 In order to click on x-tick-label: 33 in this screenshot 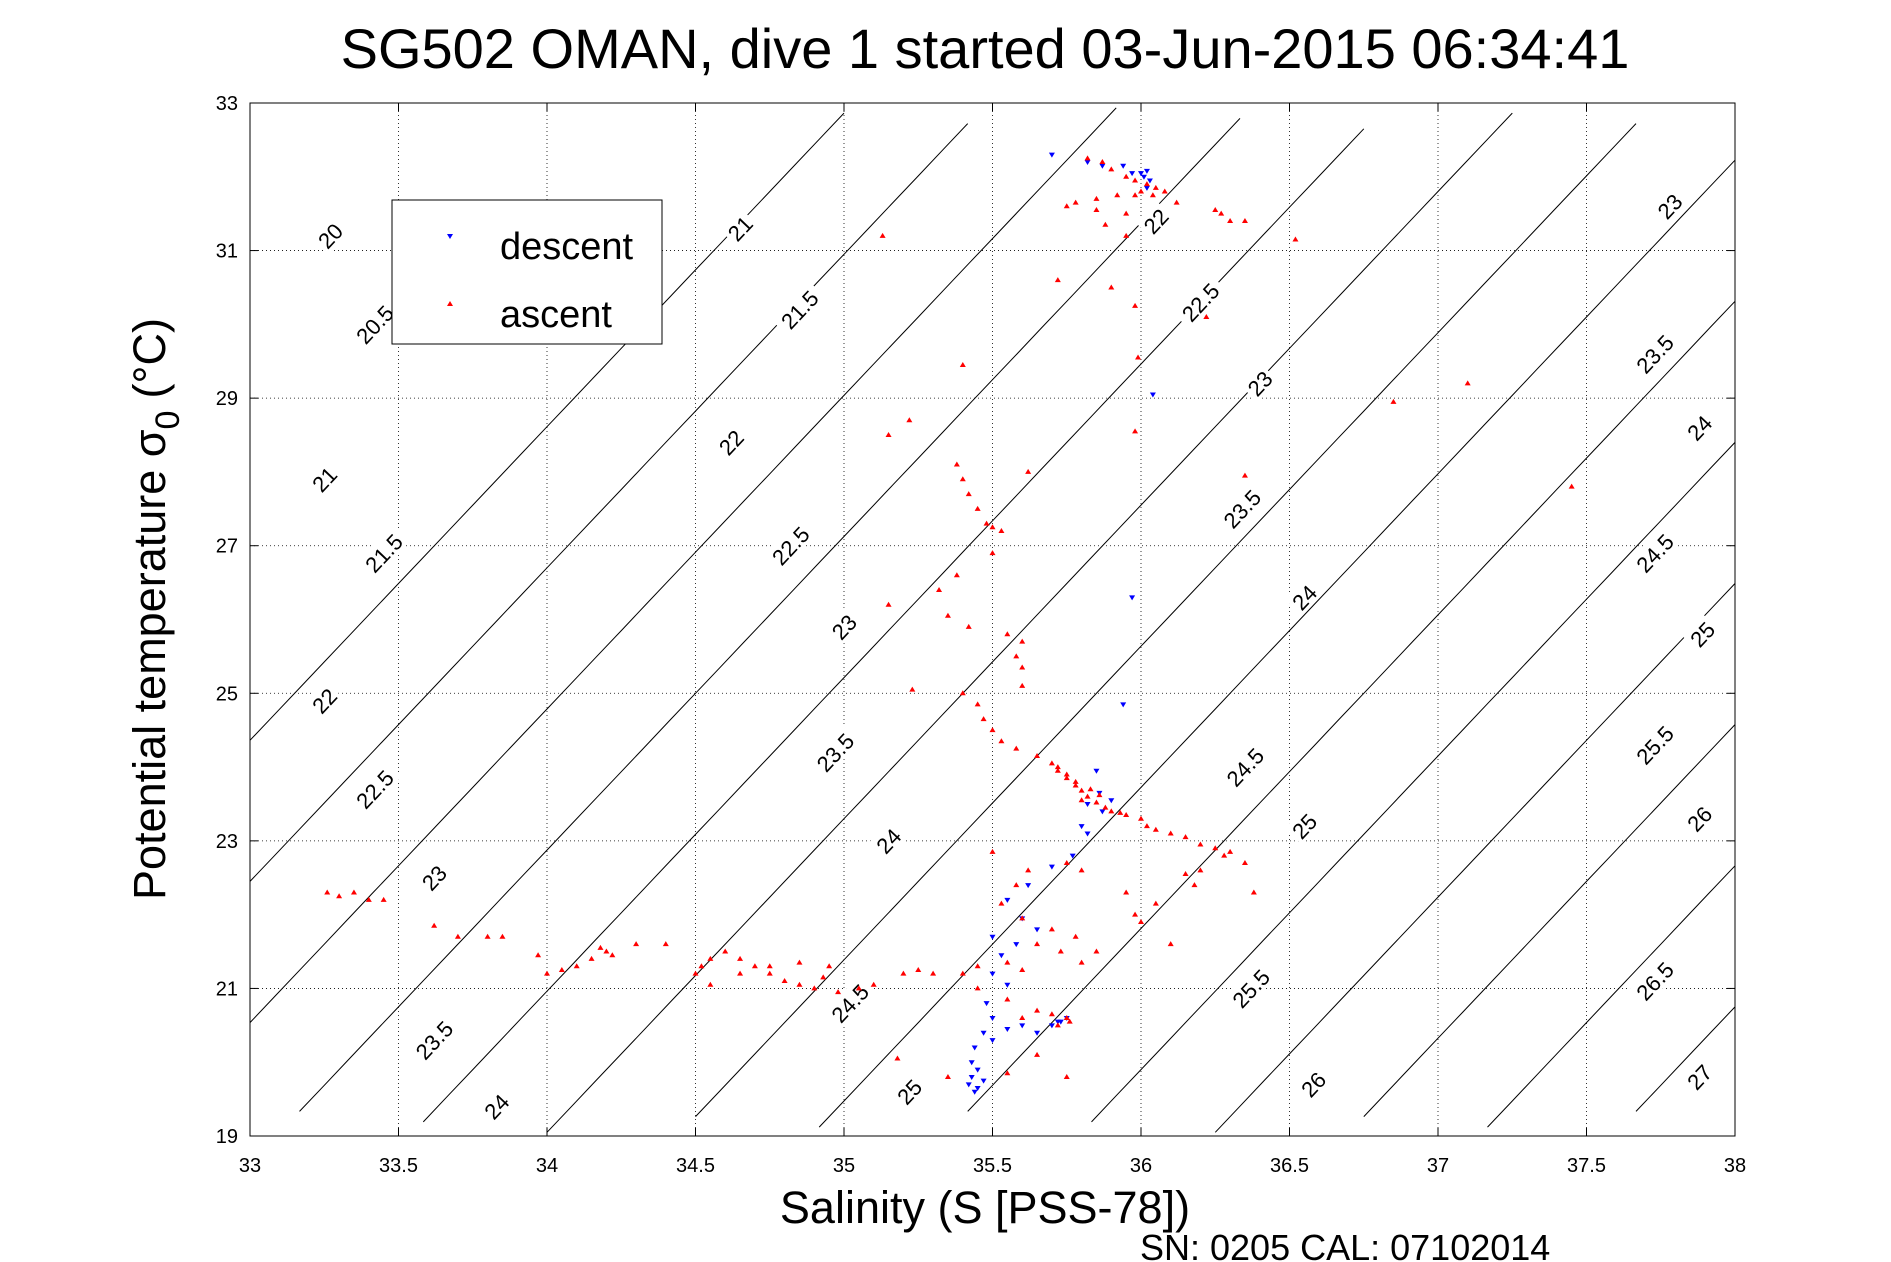, I will do `click(250, 1166)`.